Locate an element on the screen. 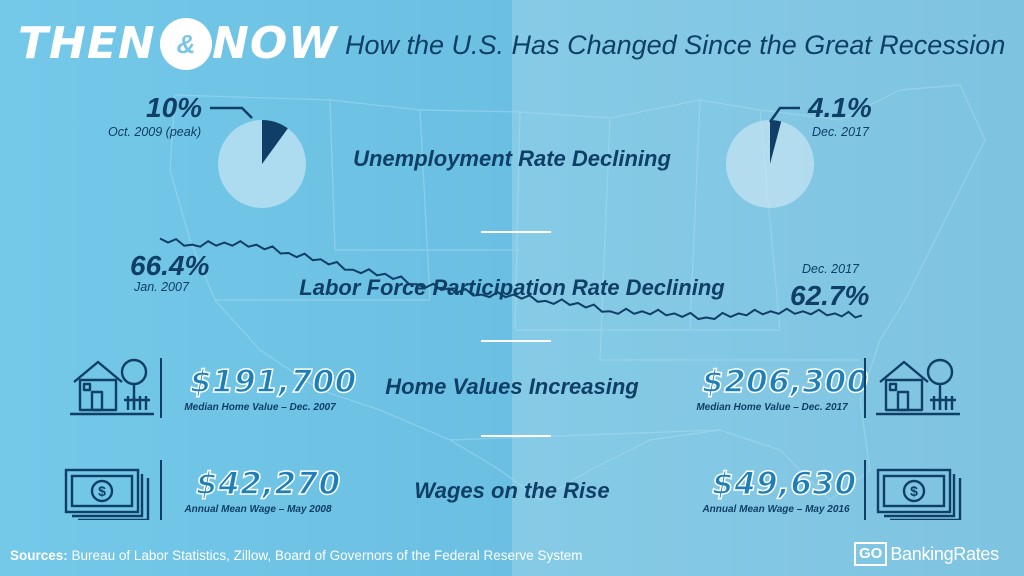 This screenshot has width=1024, height=576. sources-label: Sources: is located at coordinates (39, 555).